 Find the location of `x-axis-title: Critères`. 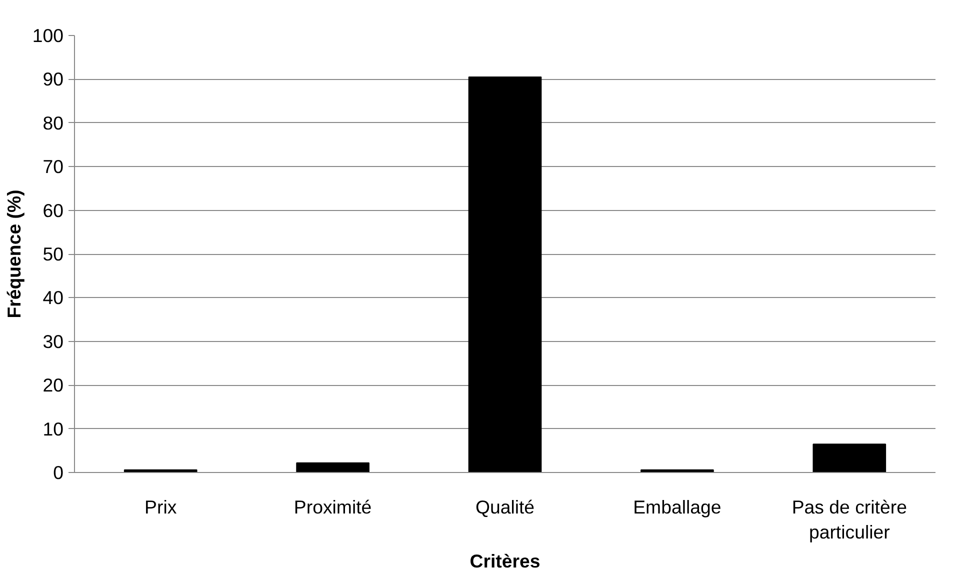

x-axis-title: Critères is located at coordinates (505, 561).